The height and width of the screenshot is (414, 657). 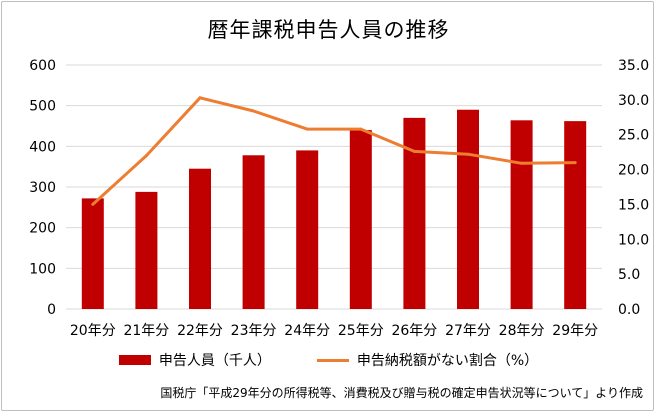 I want to click on x-axis-ticks: 20年分 21年分 22年分 23年分 24年分 25年分 26年分 27年分 28年分 29年分, so click(x=334, y=331).